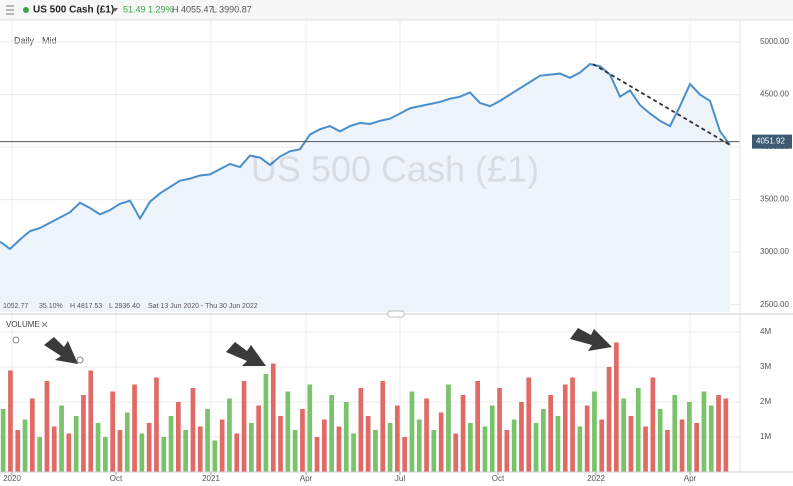 This screenshot has height=486, width=793. I want to click on last-price-box, so click(772, 141).